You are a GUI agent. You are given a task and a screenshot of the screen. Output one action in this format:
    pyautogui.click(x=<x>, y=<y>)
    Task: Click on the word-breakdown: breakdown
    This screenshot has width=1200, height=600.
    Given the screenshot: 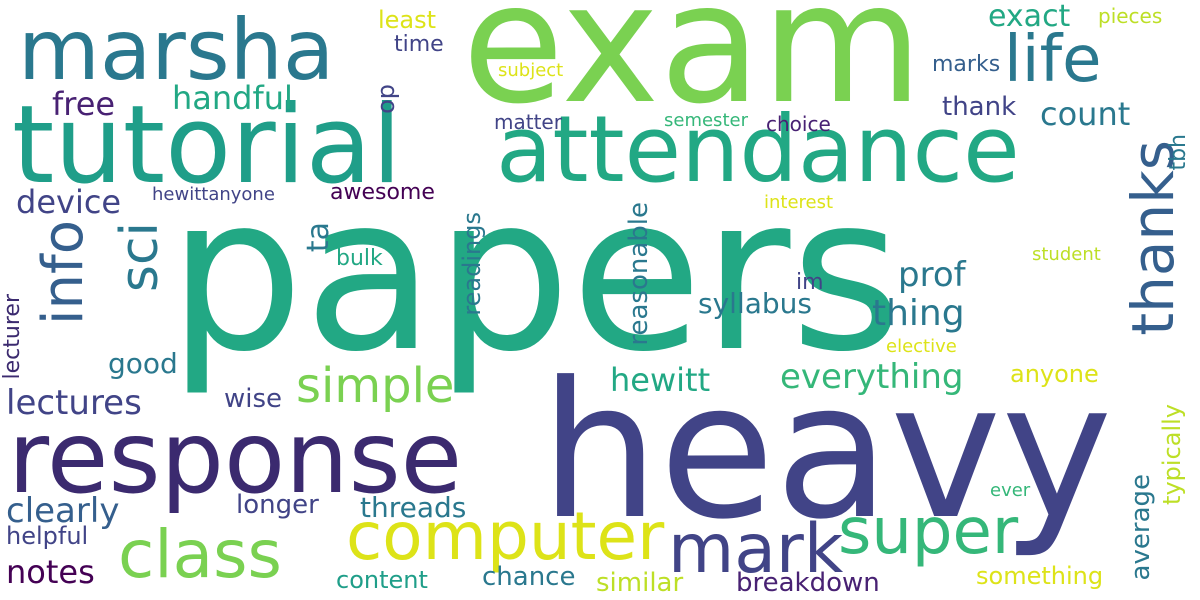 What is the action you would take?
    pyautogui.click(x=808, y=583)
    